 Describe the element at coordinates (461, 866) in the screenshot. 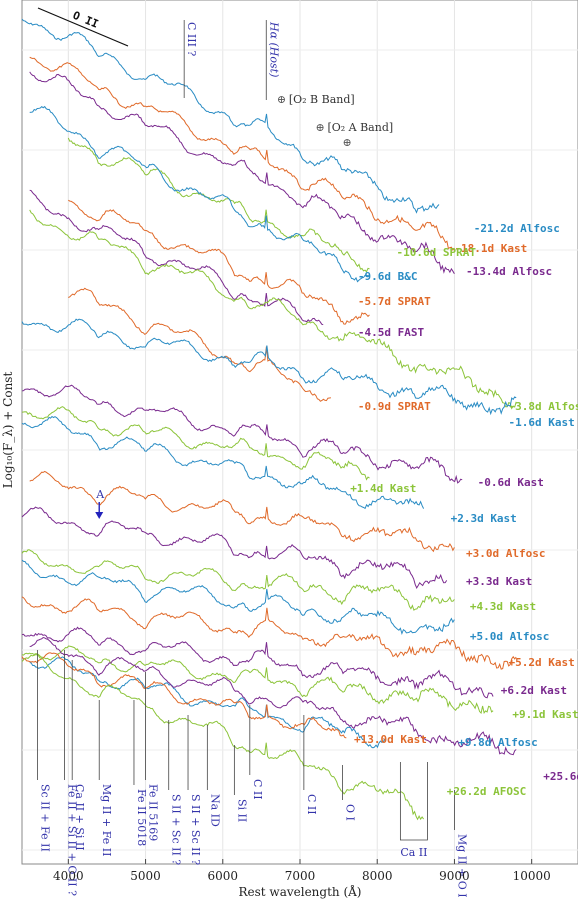

I see `line-id-label: Mg II + O I` at that location.